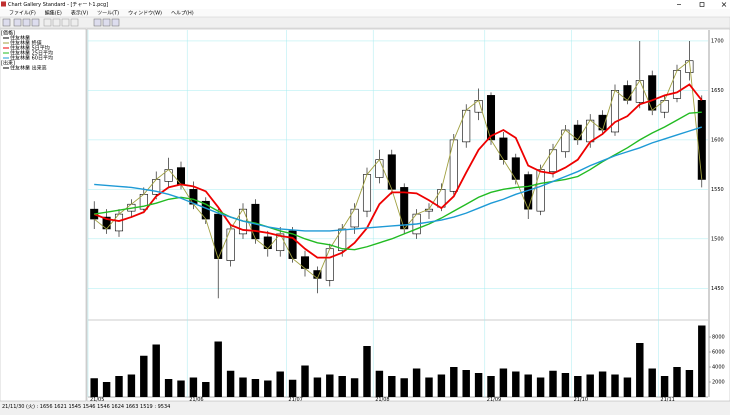 The width and height of the screenshot is (730, 415). What do you see at coordinates (718, 338) in the screenshot?
I see `volume-tick-label: 8000` at bounding box center [718, 338].